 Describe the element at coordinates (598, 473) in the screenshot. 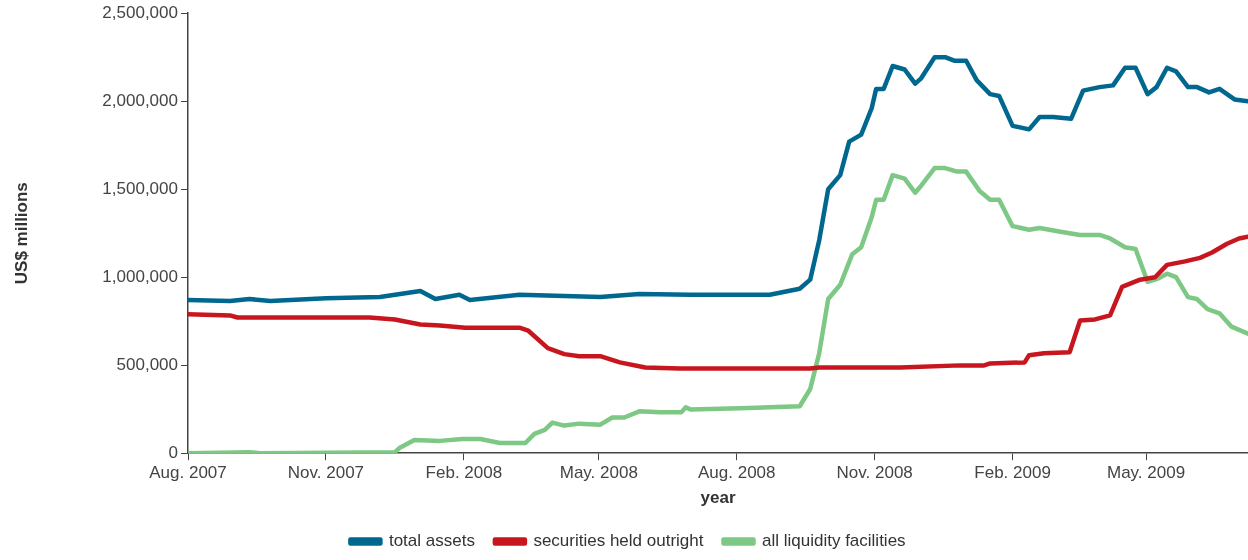

I see `x-tick-label: May. 2008` at that location.